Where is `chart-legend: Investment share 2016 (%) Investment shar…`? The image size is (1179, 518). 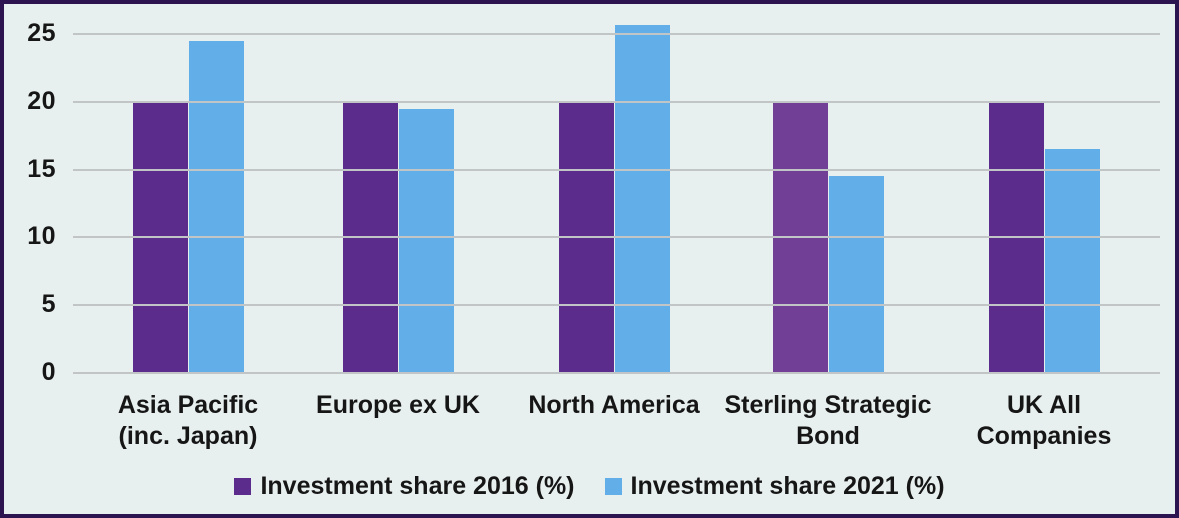 chart-legend: Investment share 2016 (%) Investment shar… is located at coordinates (589, 486).